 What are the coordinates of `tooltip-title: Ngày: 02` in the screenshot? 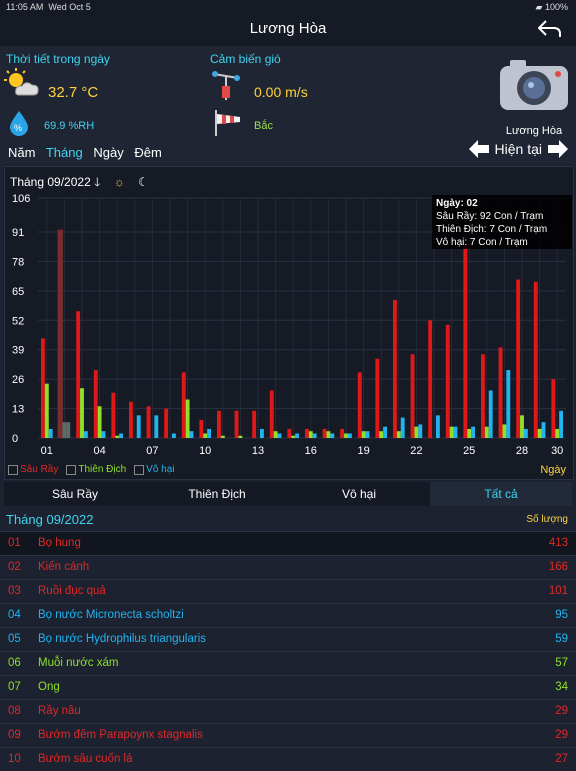 It's located at (457, 203).